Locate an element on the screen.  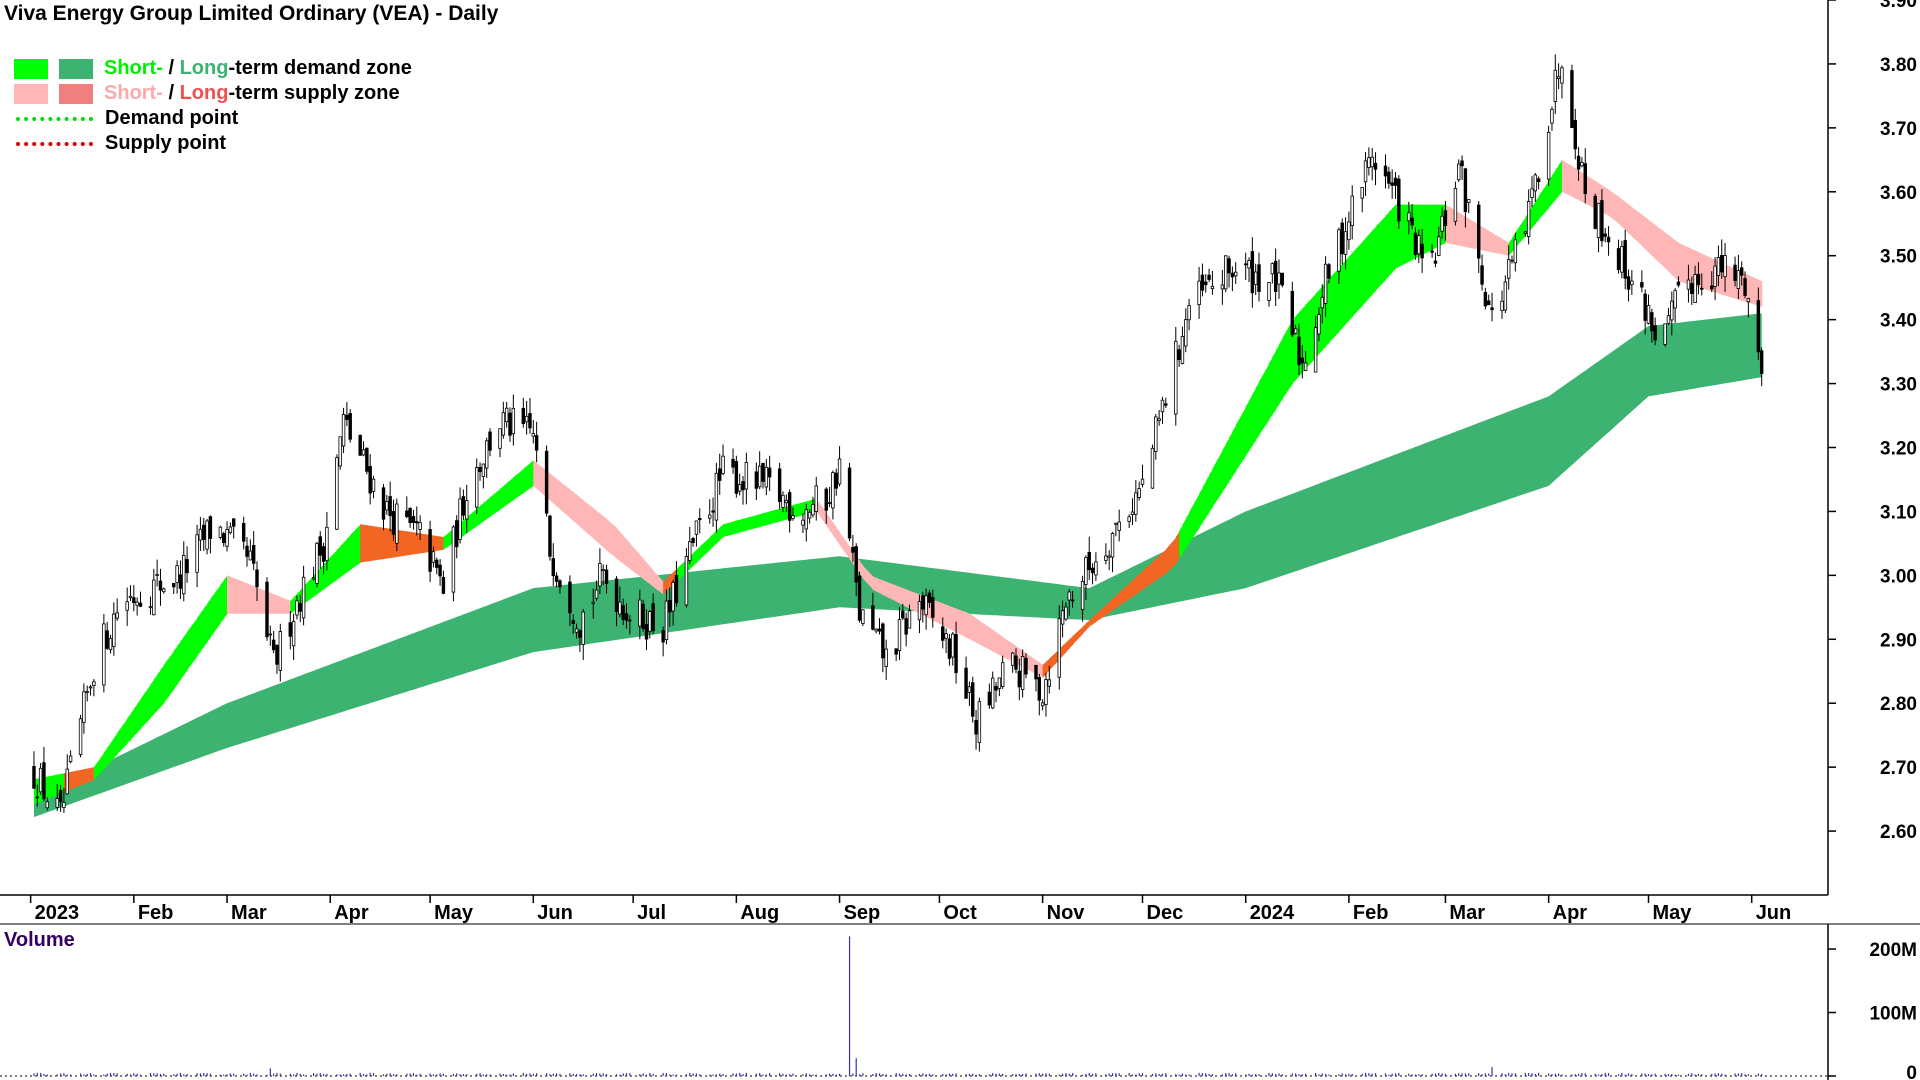
legend-supply-point: Supply point is located at coordinates (213, 143).